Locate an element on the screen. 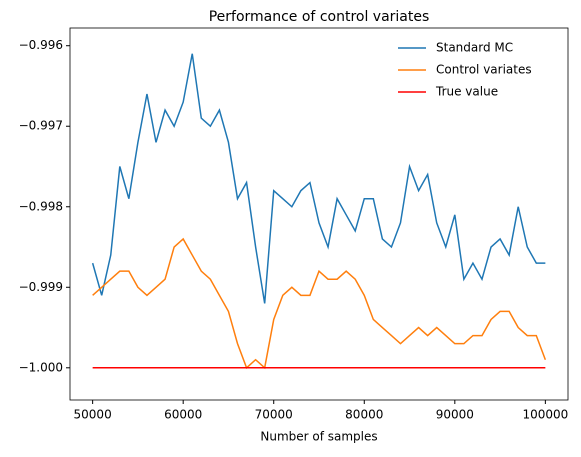 This screenshot has width=581, height=457. x-tick-label: 80000 is located at coordinates (364, 415).